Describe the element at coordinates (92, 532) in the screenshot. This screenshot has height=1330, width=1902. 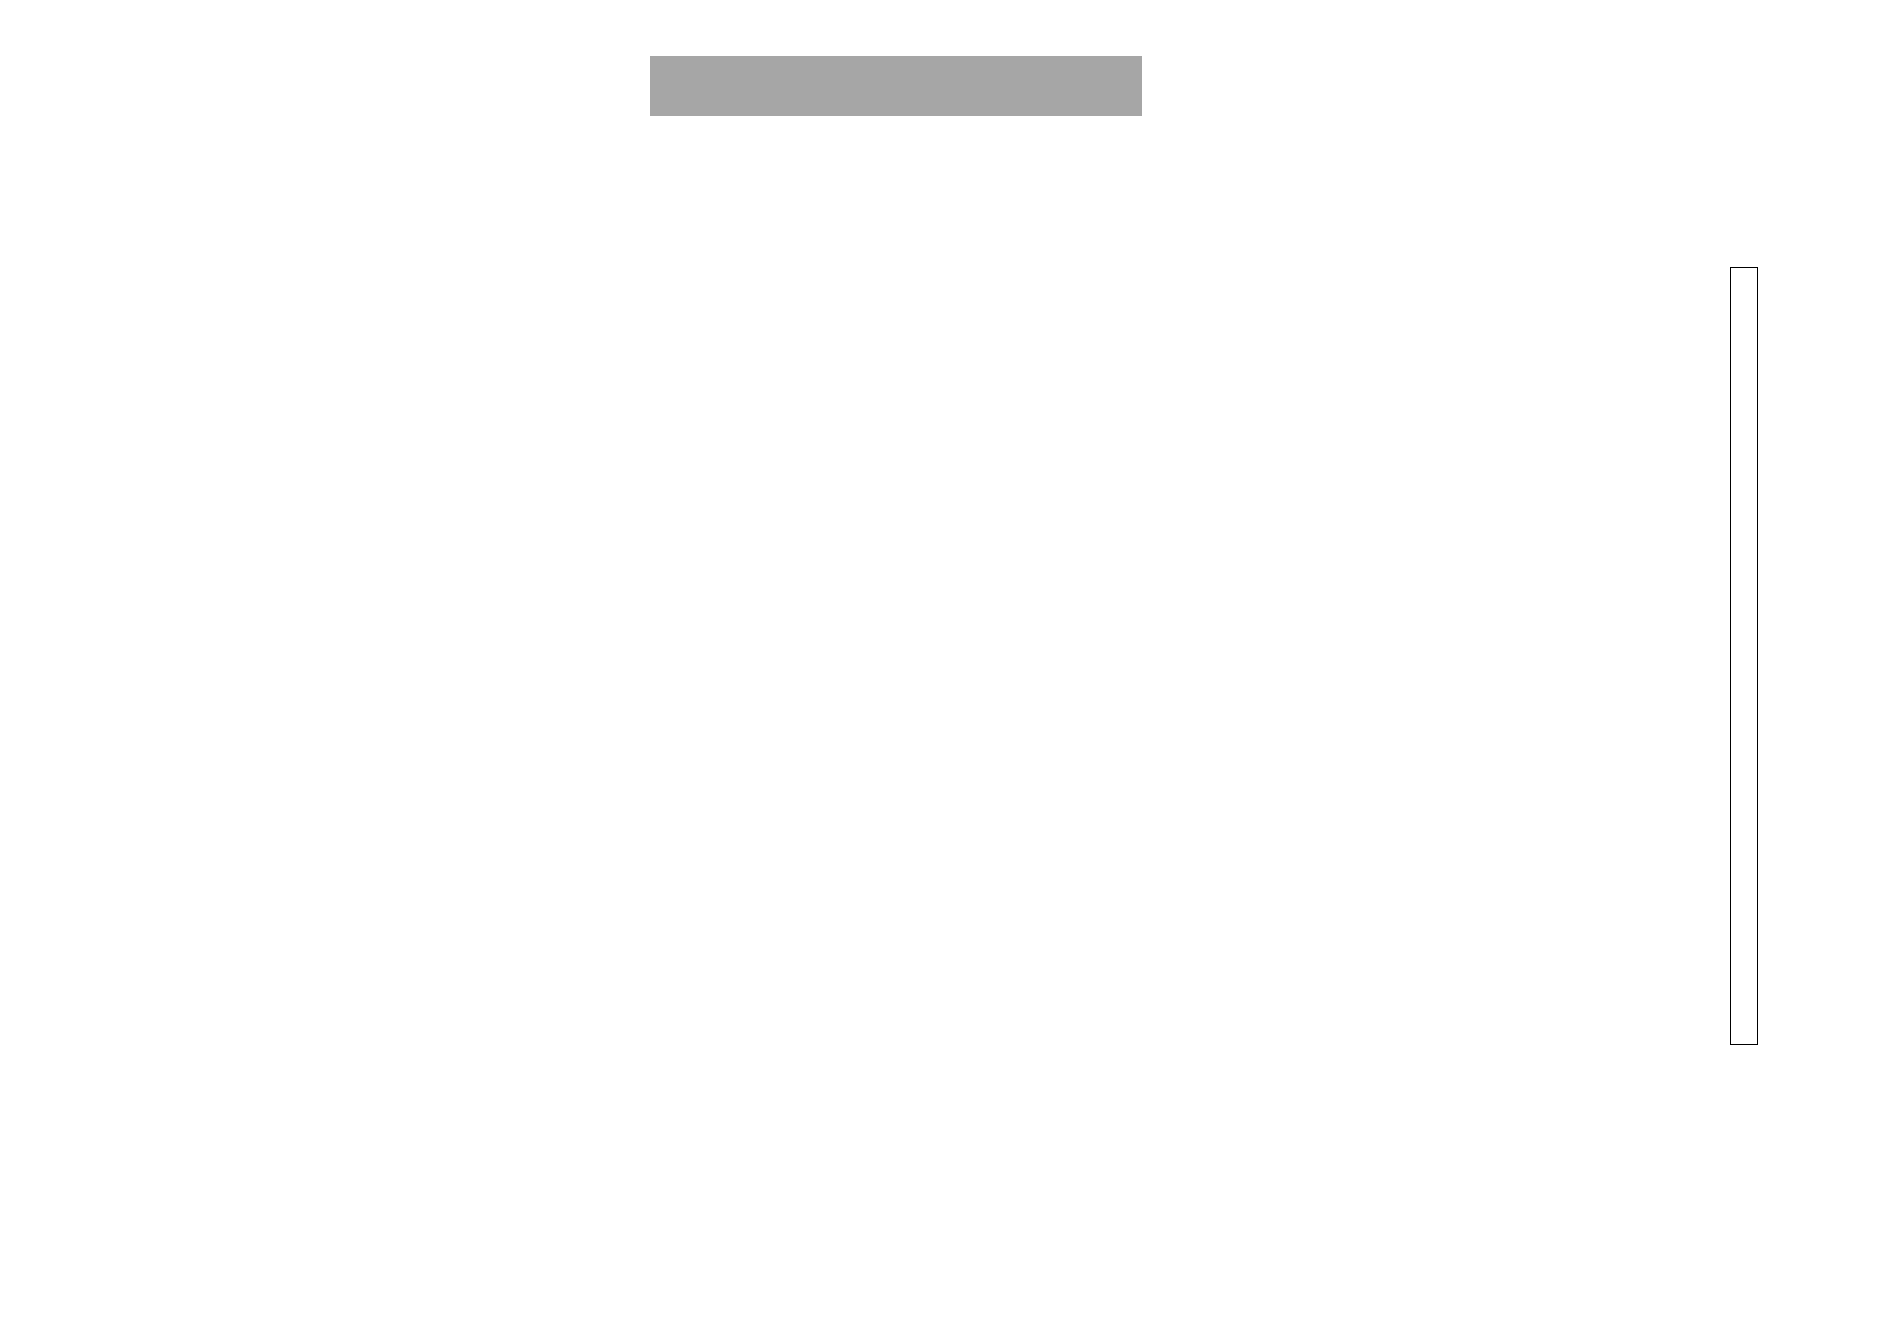
I see `rot-axis-label` at that location.